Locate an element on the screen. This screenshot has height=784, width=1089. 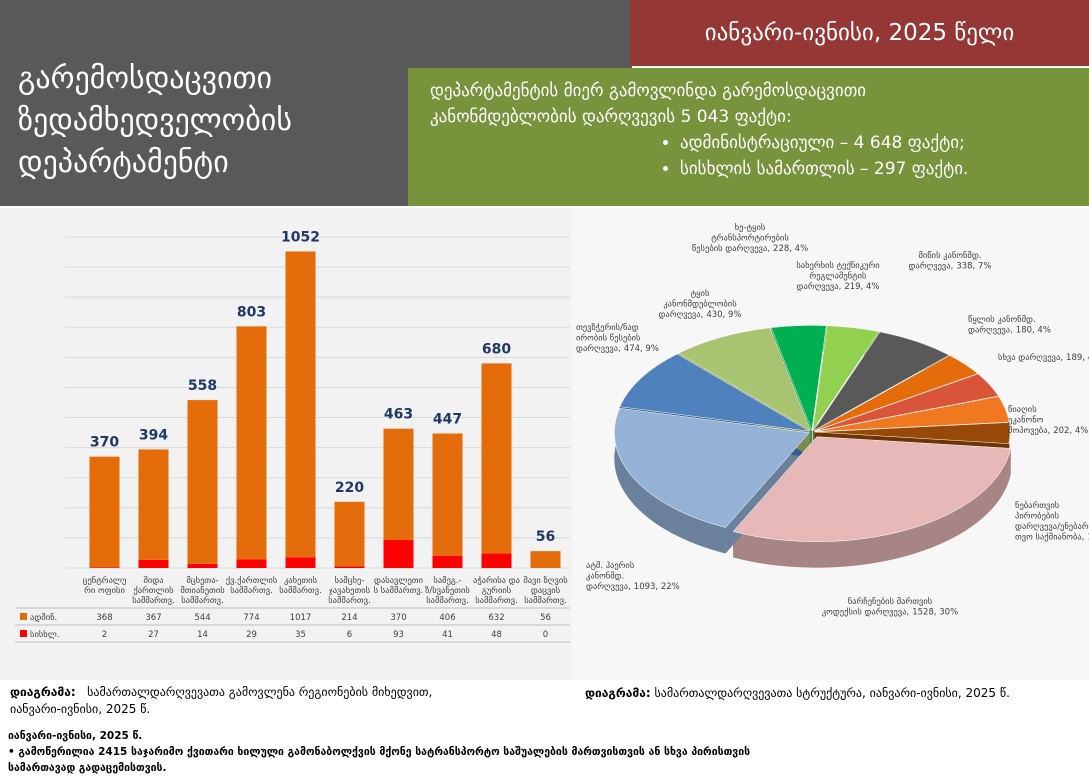
table-value: 406 is located at coordinates (447, 618).